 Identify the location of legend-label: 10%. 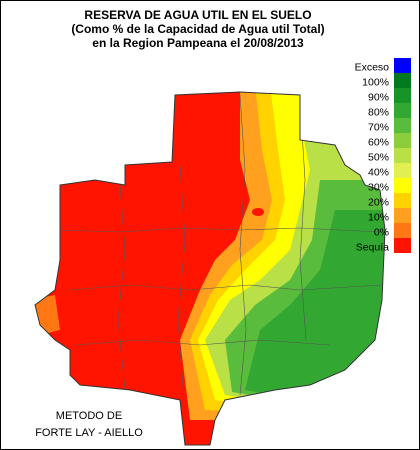
(378, 217).